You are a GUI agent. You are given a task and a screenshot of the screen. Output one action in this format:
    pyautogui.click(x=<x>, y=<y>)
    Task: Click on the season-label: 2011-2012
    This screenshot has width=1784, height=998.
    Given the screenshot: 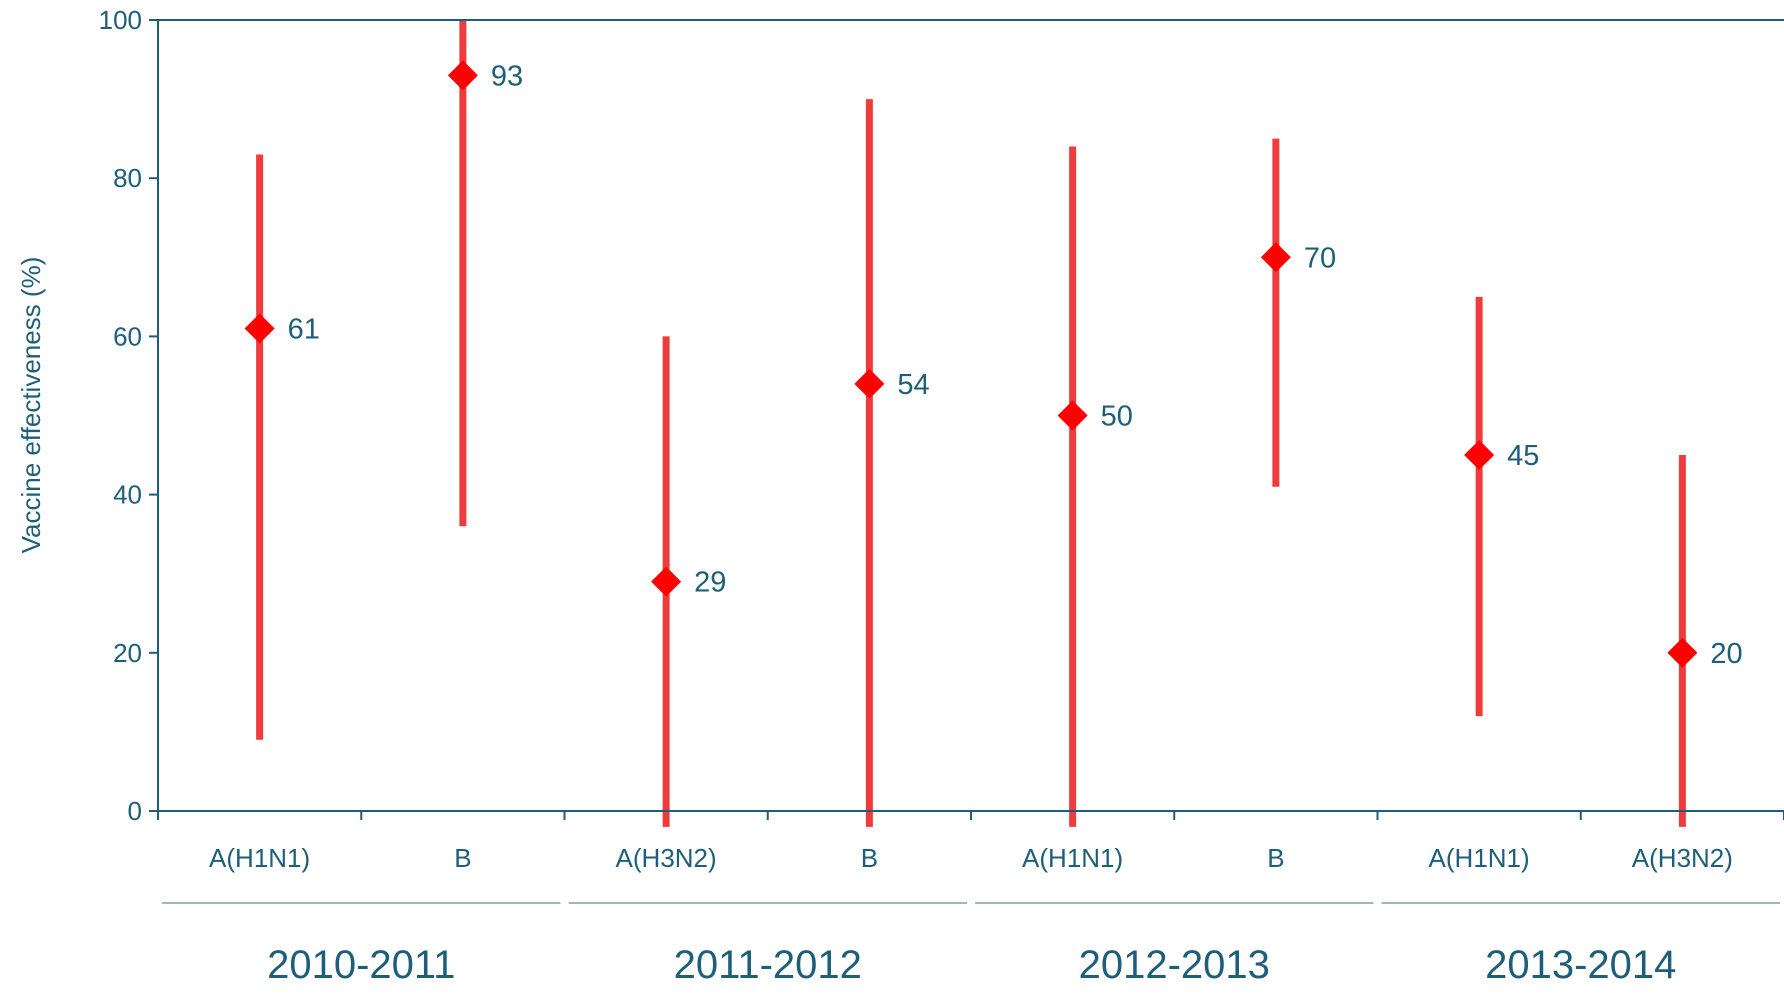 What is the action you would take?
    pyautogui.click(x=768, y=965)
    